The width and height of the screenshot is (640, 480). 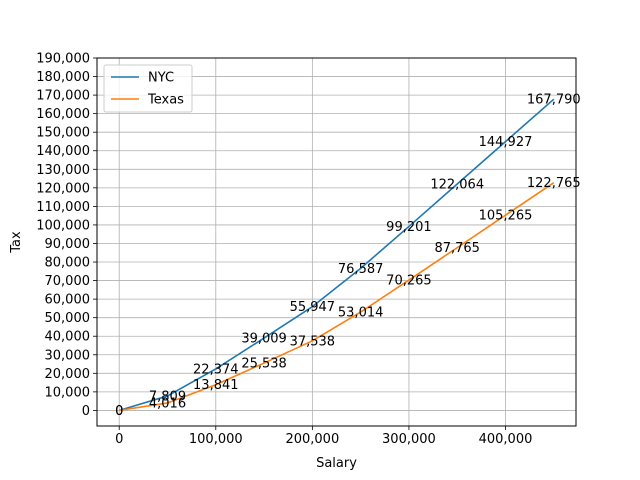 What do you see at coordinates (167, 403) in the screenshot?
I see `data-label-texas: 4,016` at bounding box center [167, 403].